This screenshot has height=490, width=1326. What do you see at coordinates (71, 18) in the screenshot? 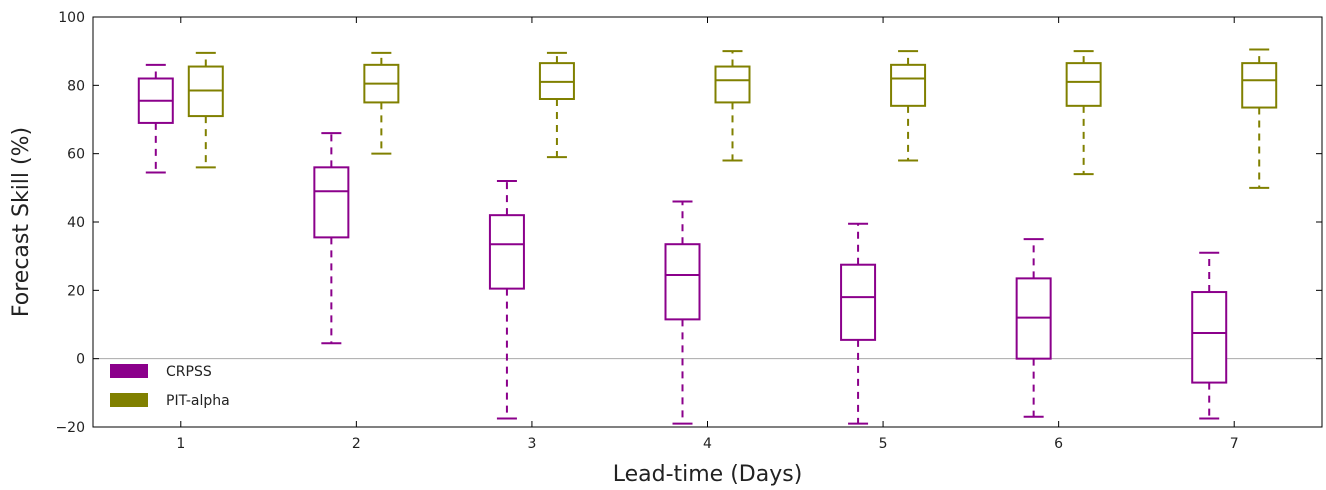
I see `y-tick-label: 100` at bounding box center [71, 18].